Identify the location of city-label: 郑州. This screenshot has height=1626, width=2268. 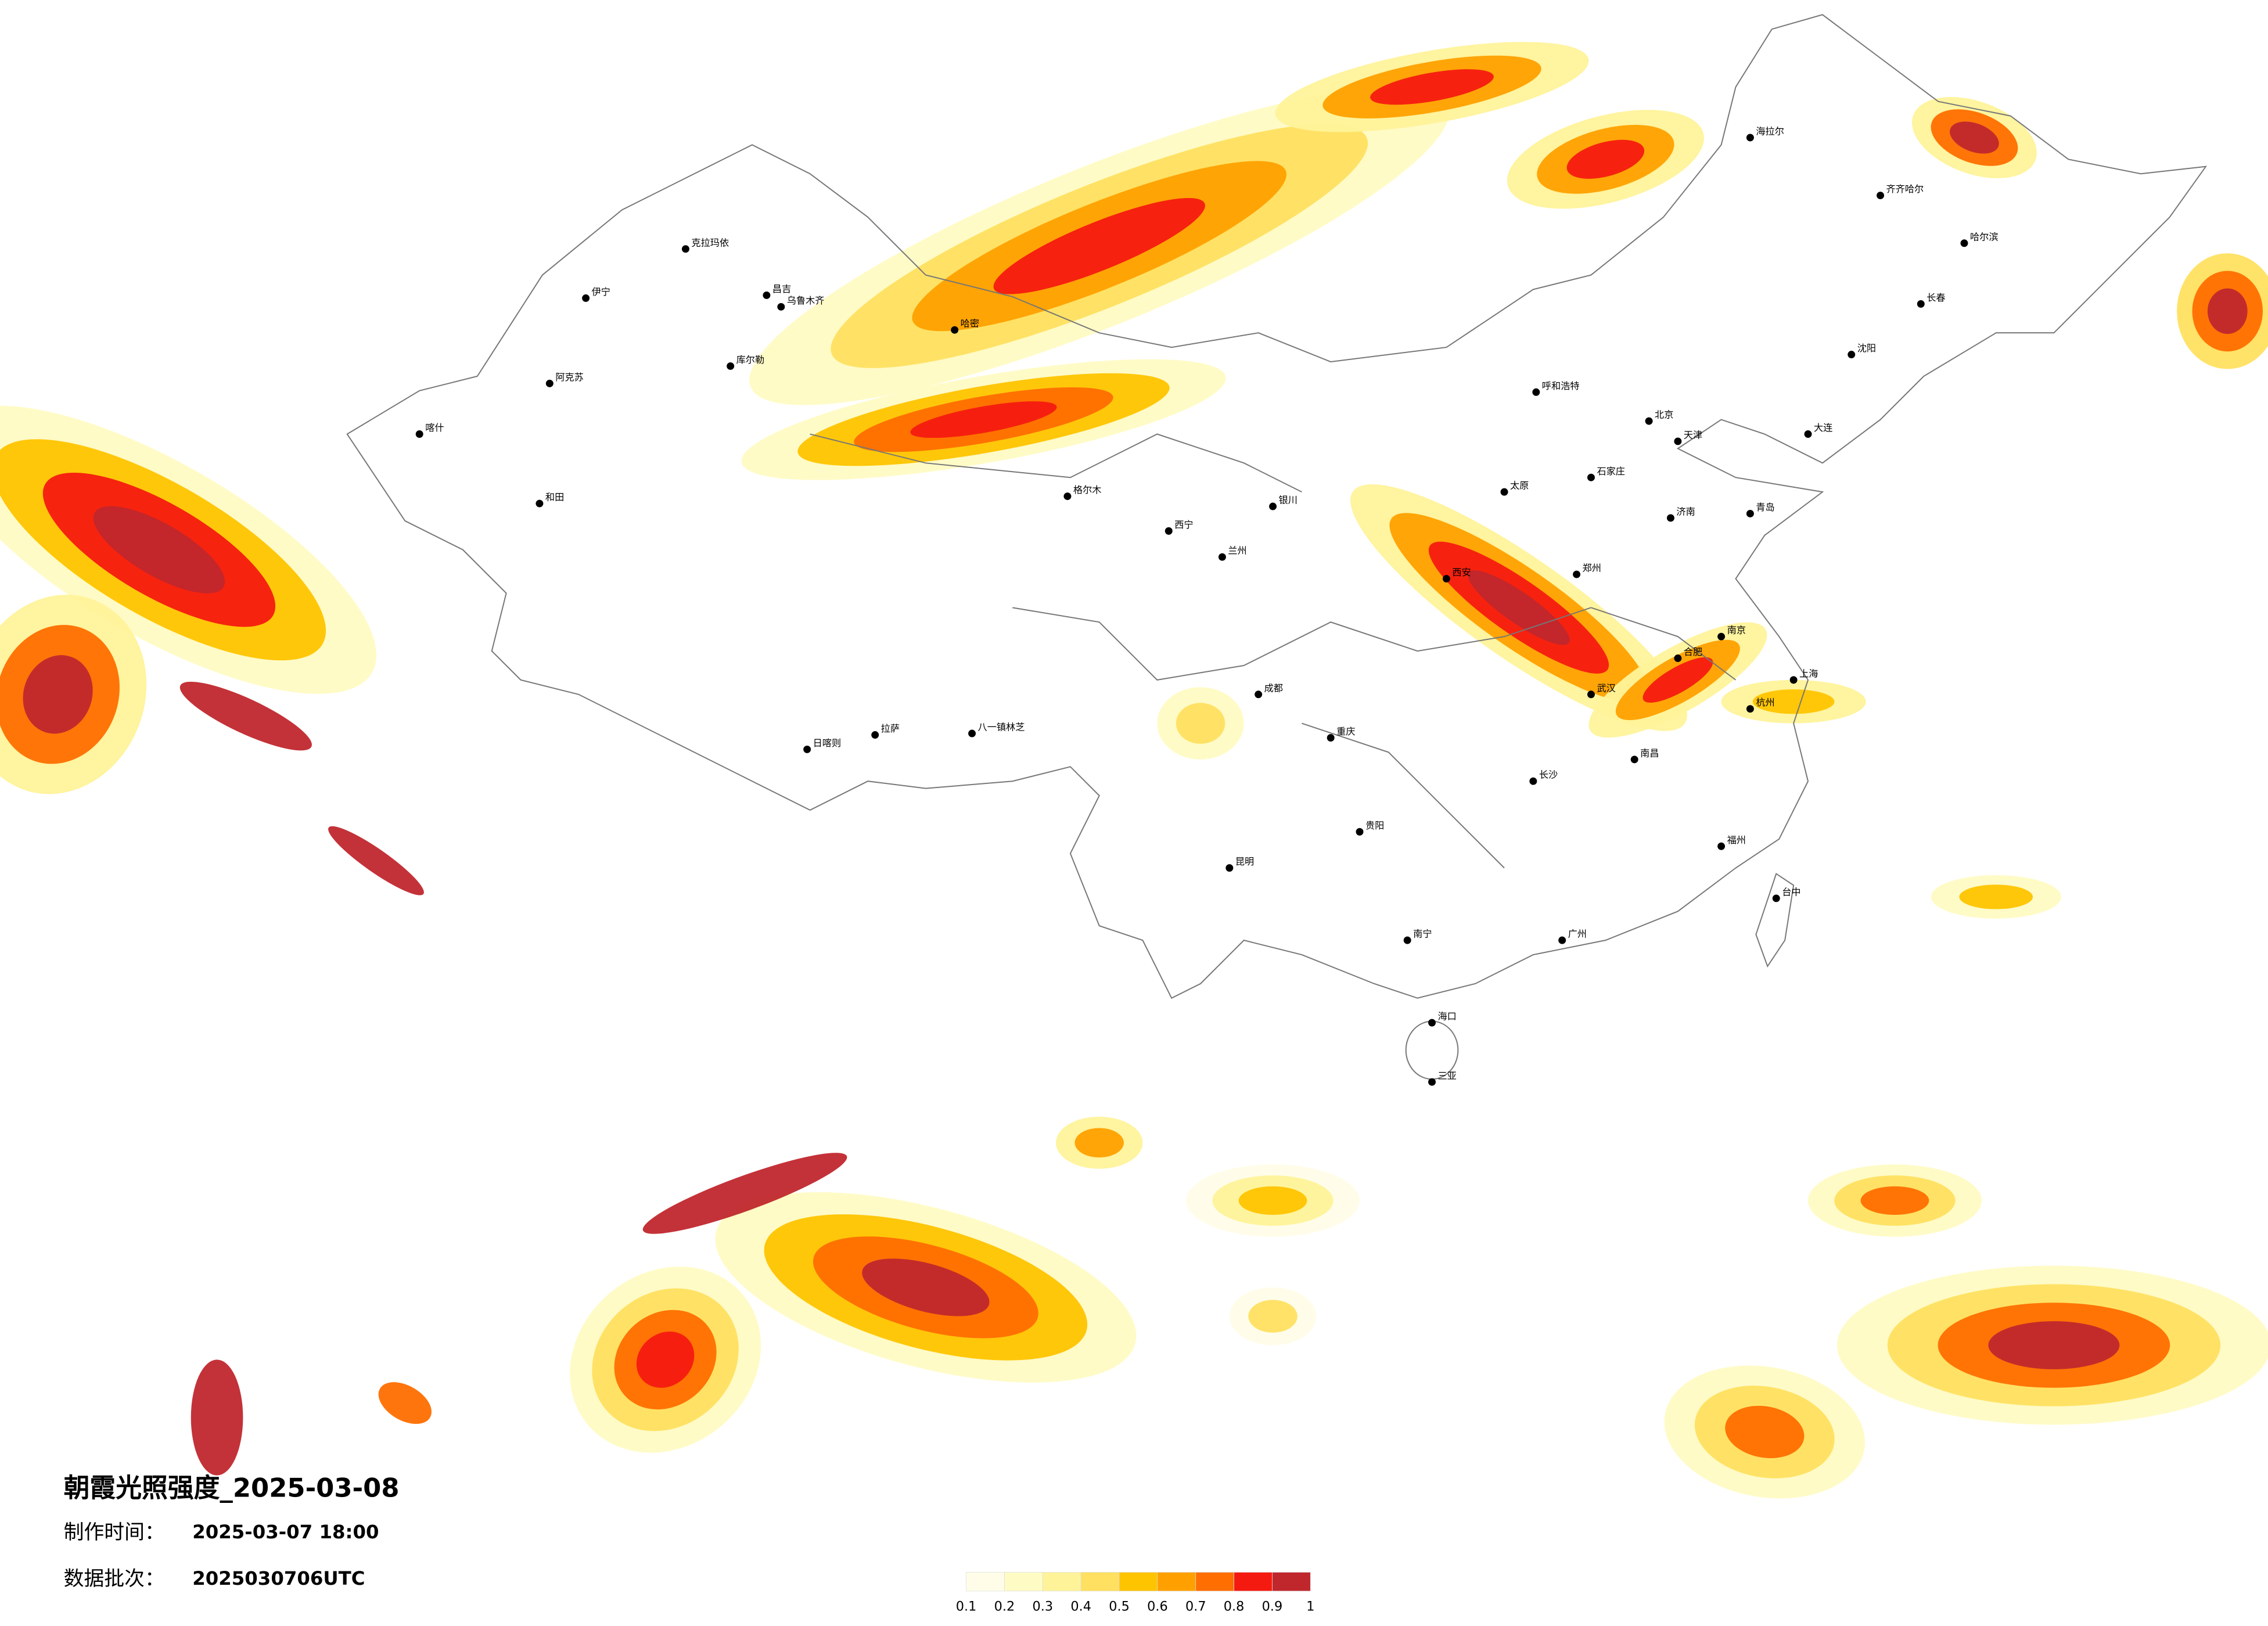
(1592, 568).